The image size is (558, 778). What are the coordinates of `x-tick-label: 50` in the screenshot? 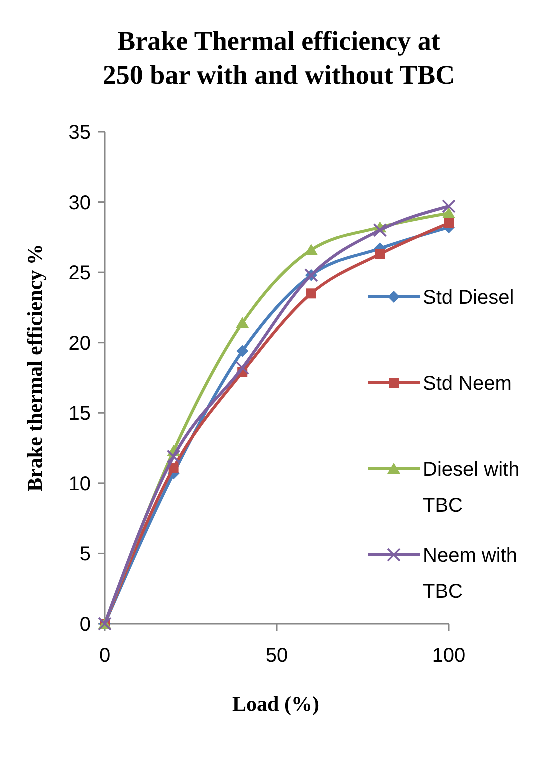 It's located at (277, 656).